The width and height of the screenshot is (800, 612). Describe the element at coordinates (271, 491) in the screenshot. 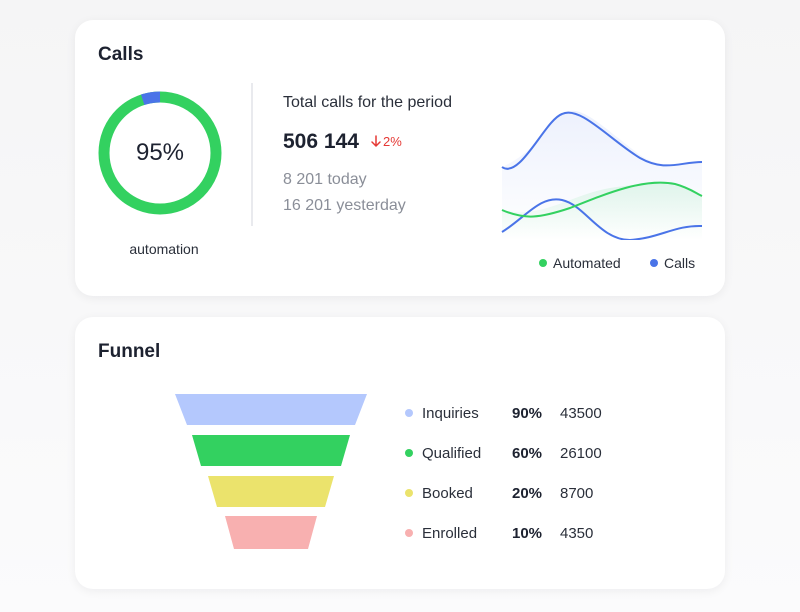

I see `funnel-stage-booked` at that location.